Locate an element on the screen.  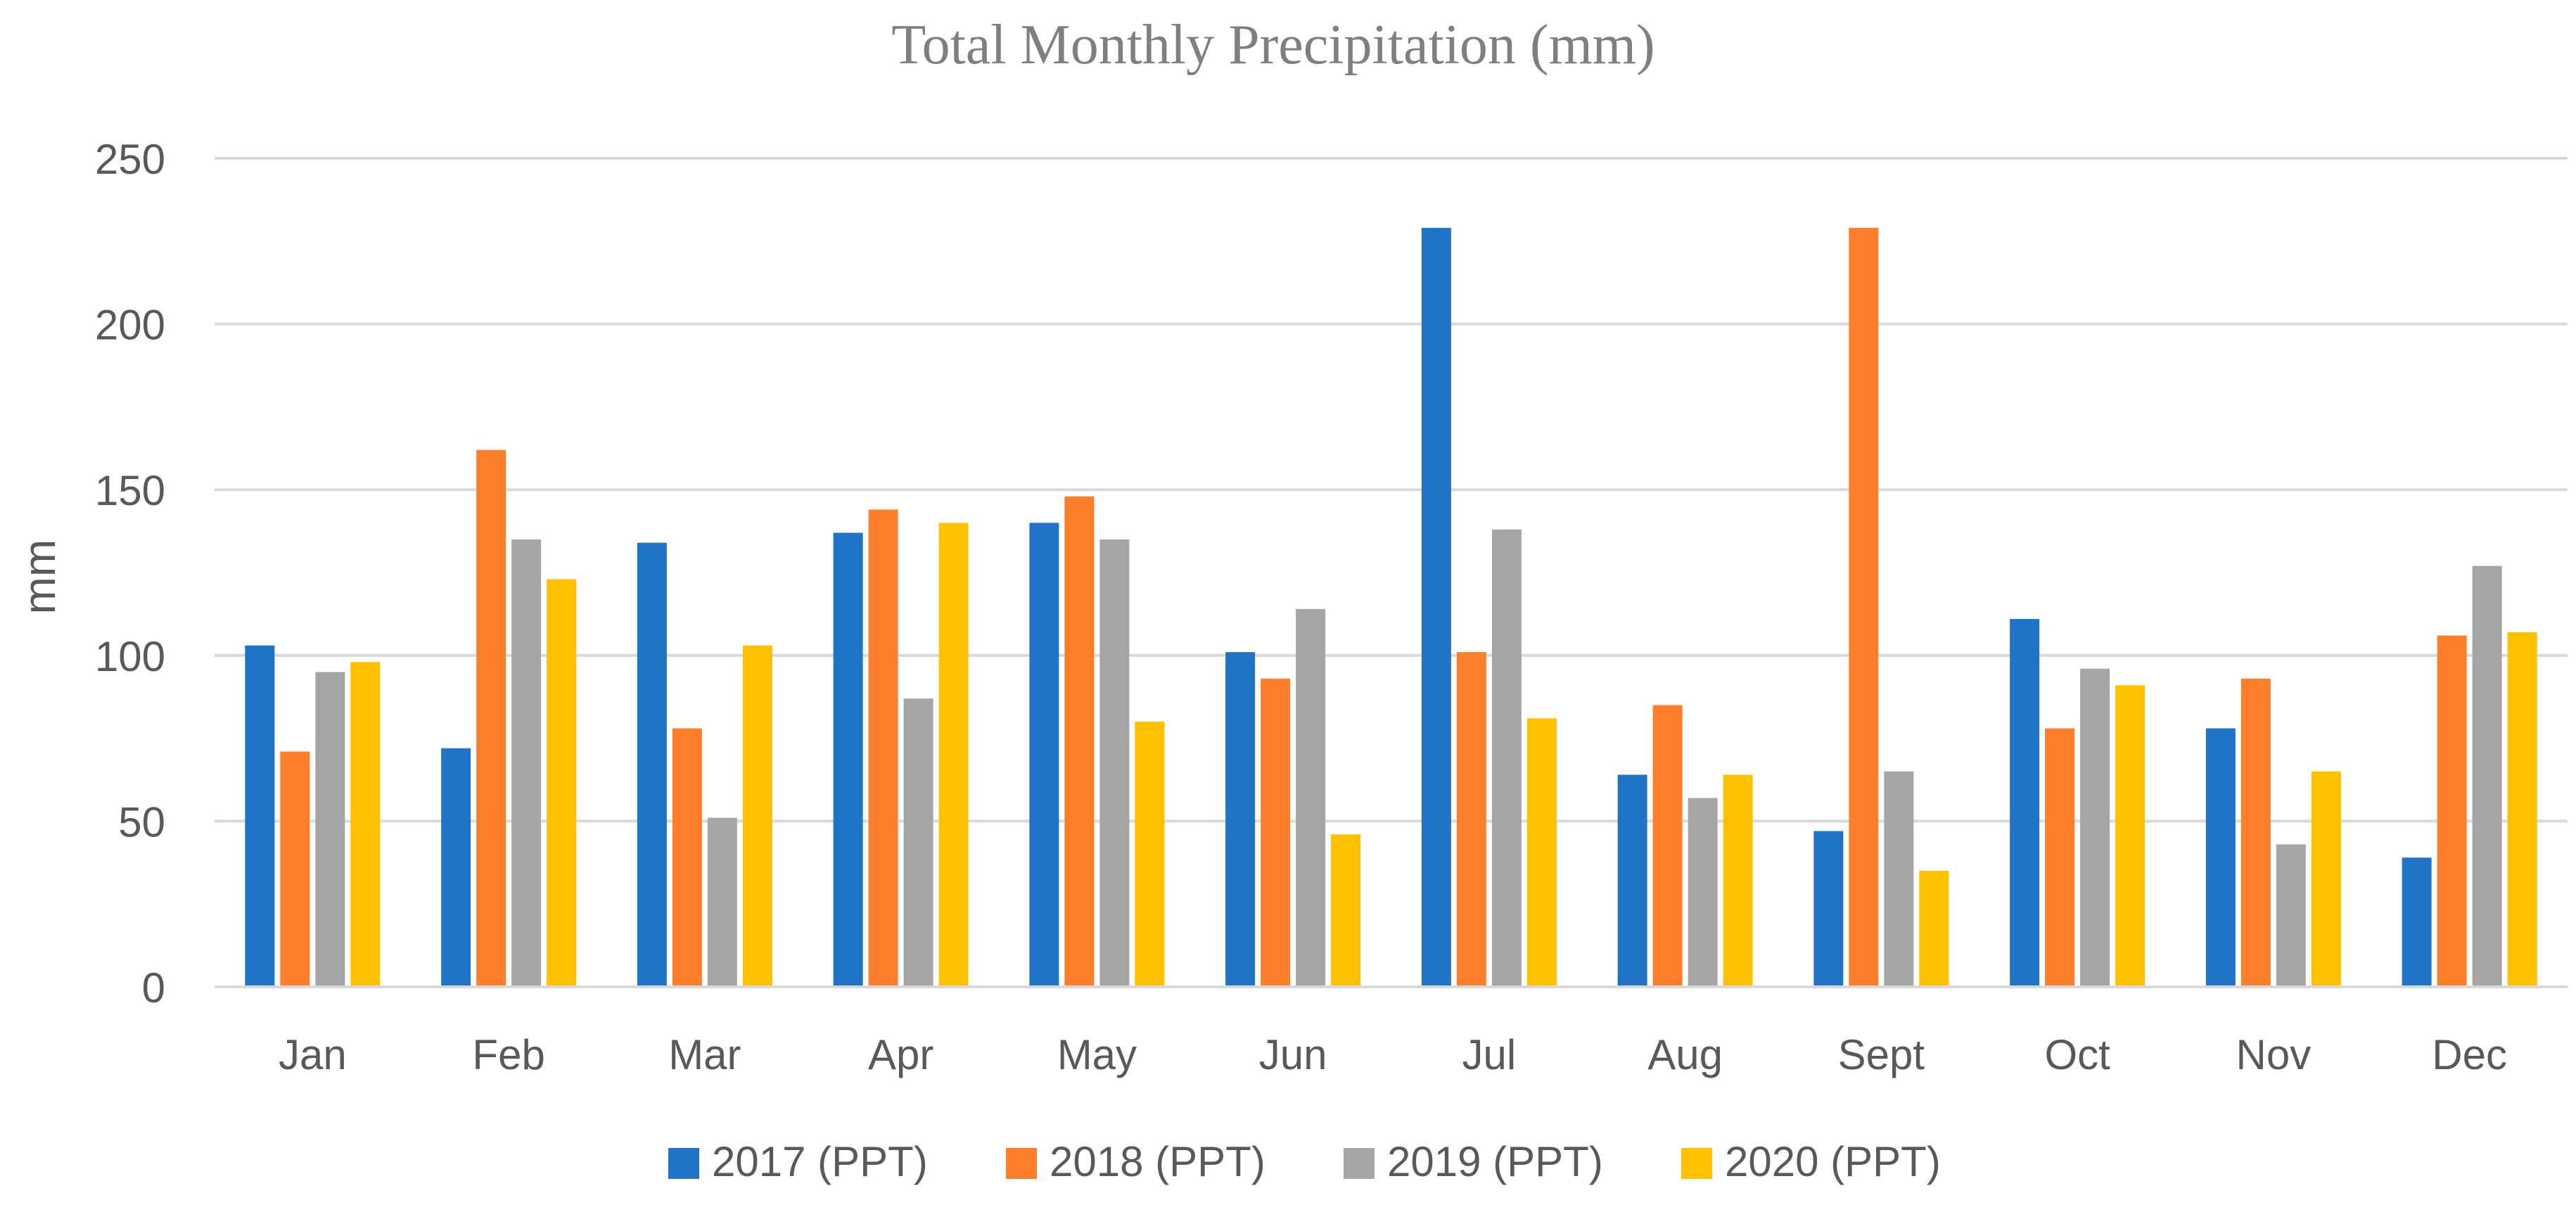
x-tick-label: Jan is located at coordinates (313, 1054).